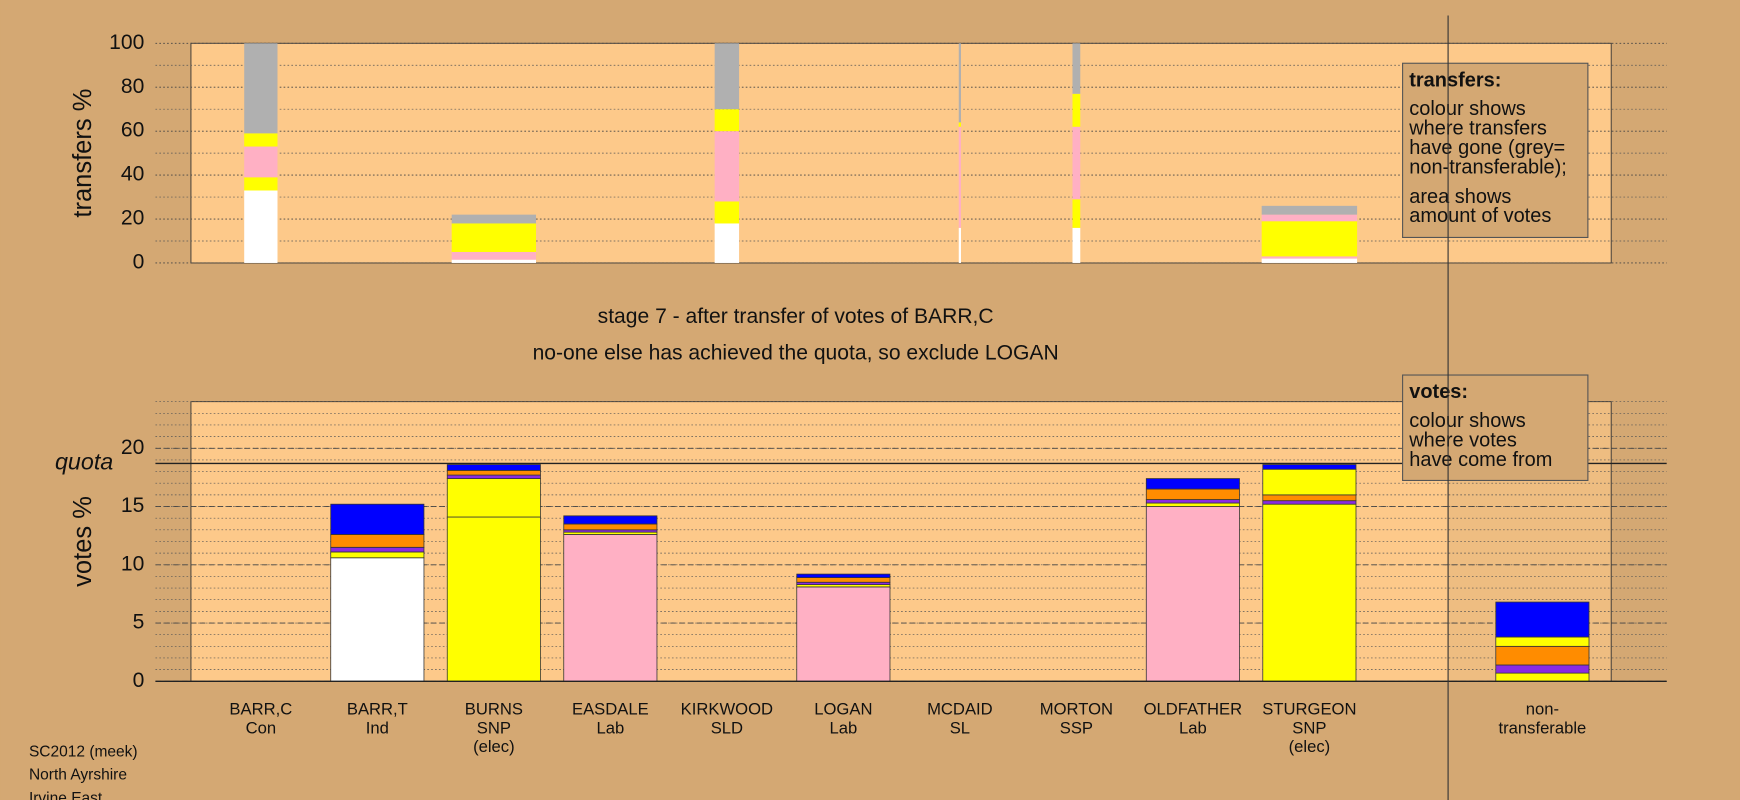 The width and height of the screenshot is (1740, 800). What do you see at coordinates (83, 153) in the screenshot?
I see `y-axis-label: transfers %` at bounding box center [83, 153].